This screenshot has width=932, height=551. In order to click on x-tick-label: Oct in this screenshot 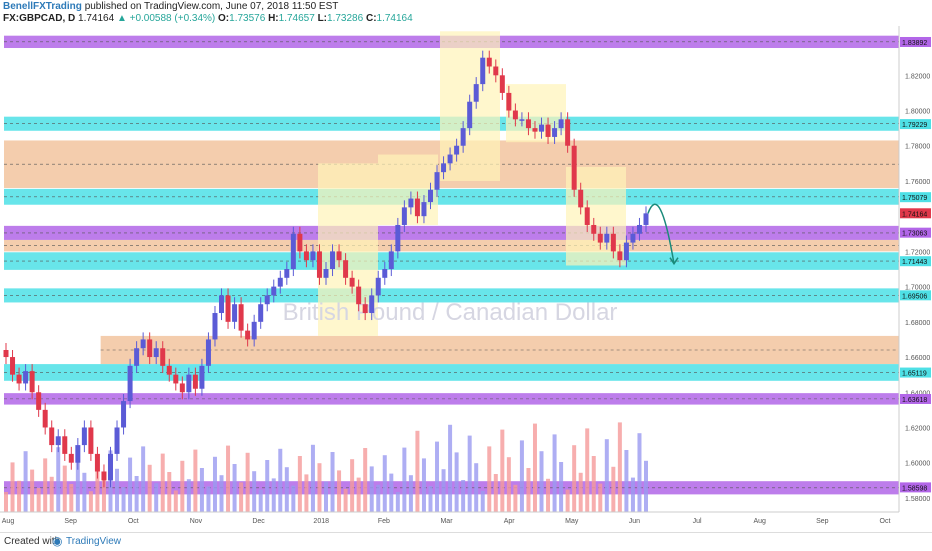, I will do `click(885, 521)`.